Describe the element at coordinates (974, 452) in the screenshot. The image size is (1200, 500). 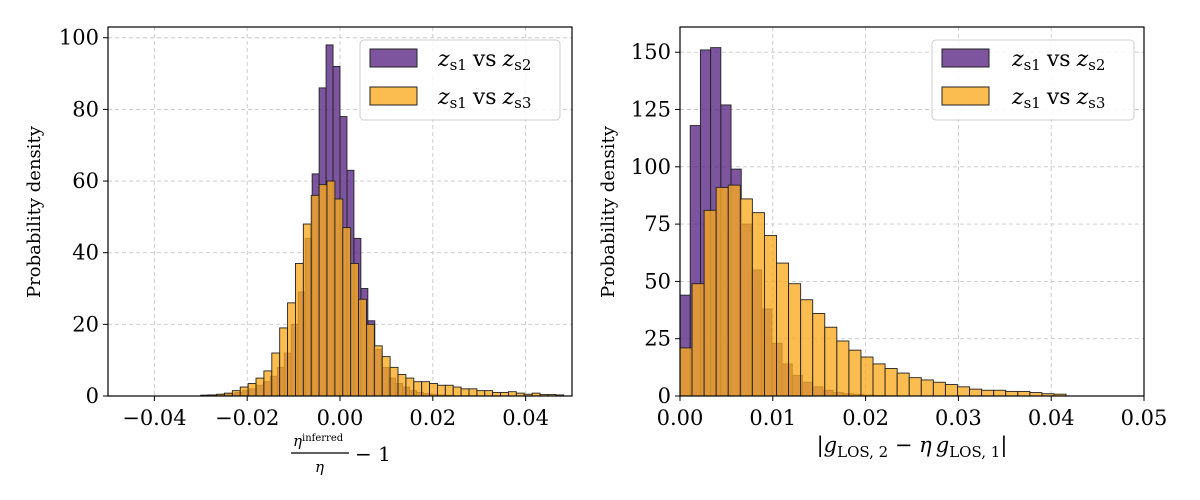
I see `xlabel-sub1: LOS, 1` at that location.